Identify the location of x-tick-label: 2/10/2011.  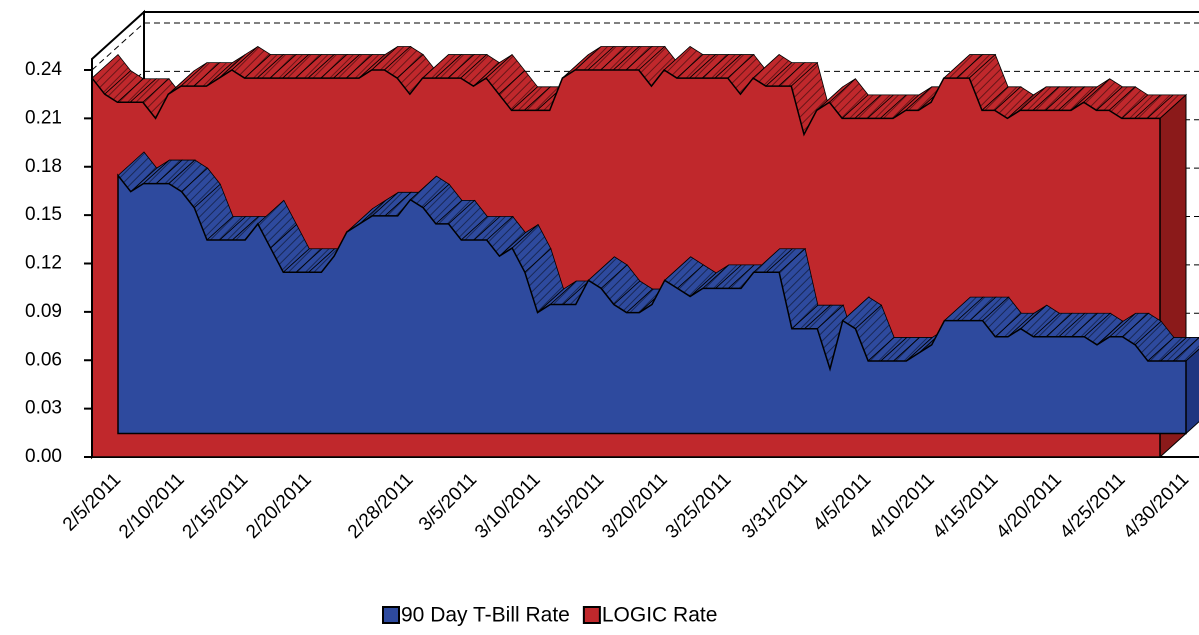
(152, 506).